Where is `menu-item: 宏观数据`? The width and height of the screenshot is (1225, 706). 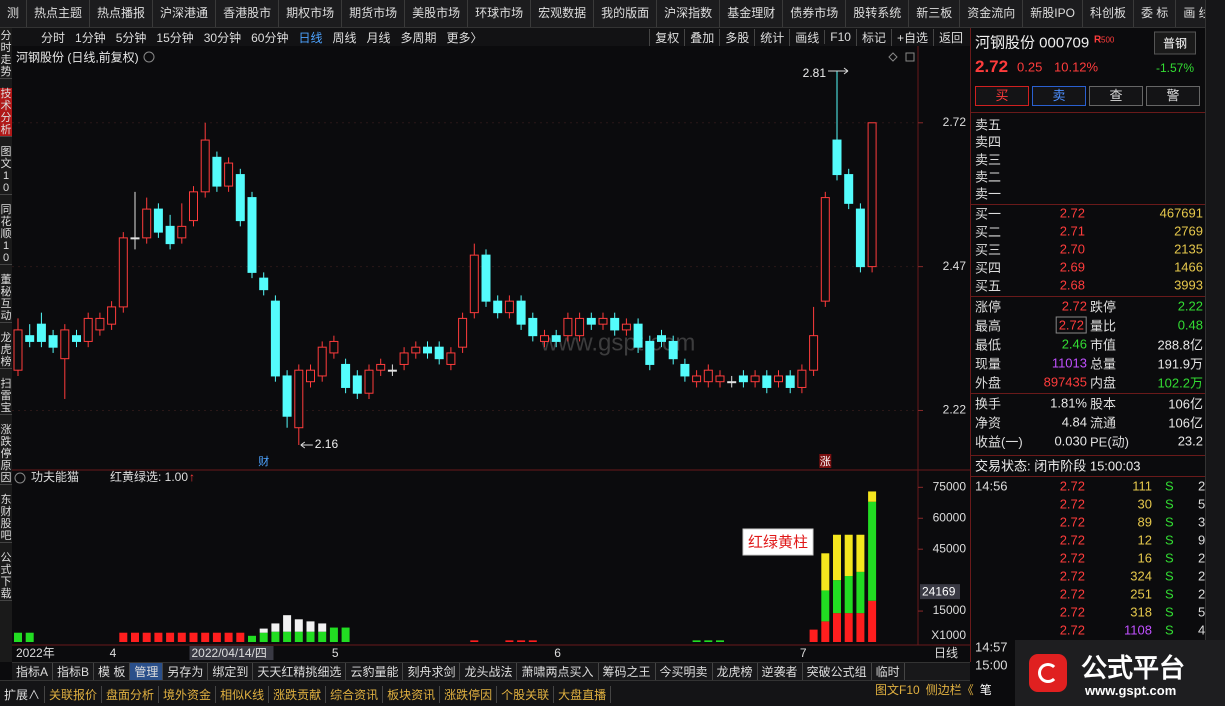
menu-item: 宏观数据 is located at coordinates (563, 13).